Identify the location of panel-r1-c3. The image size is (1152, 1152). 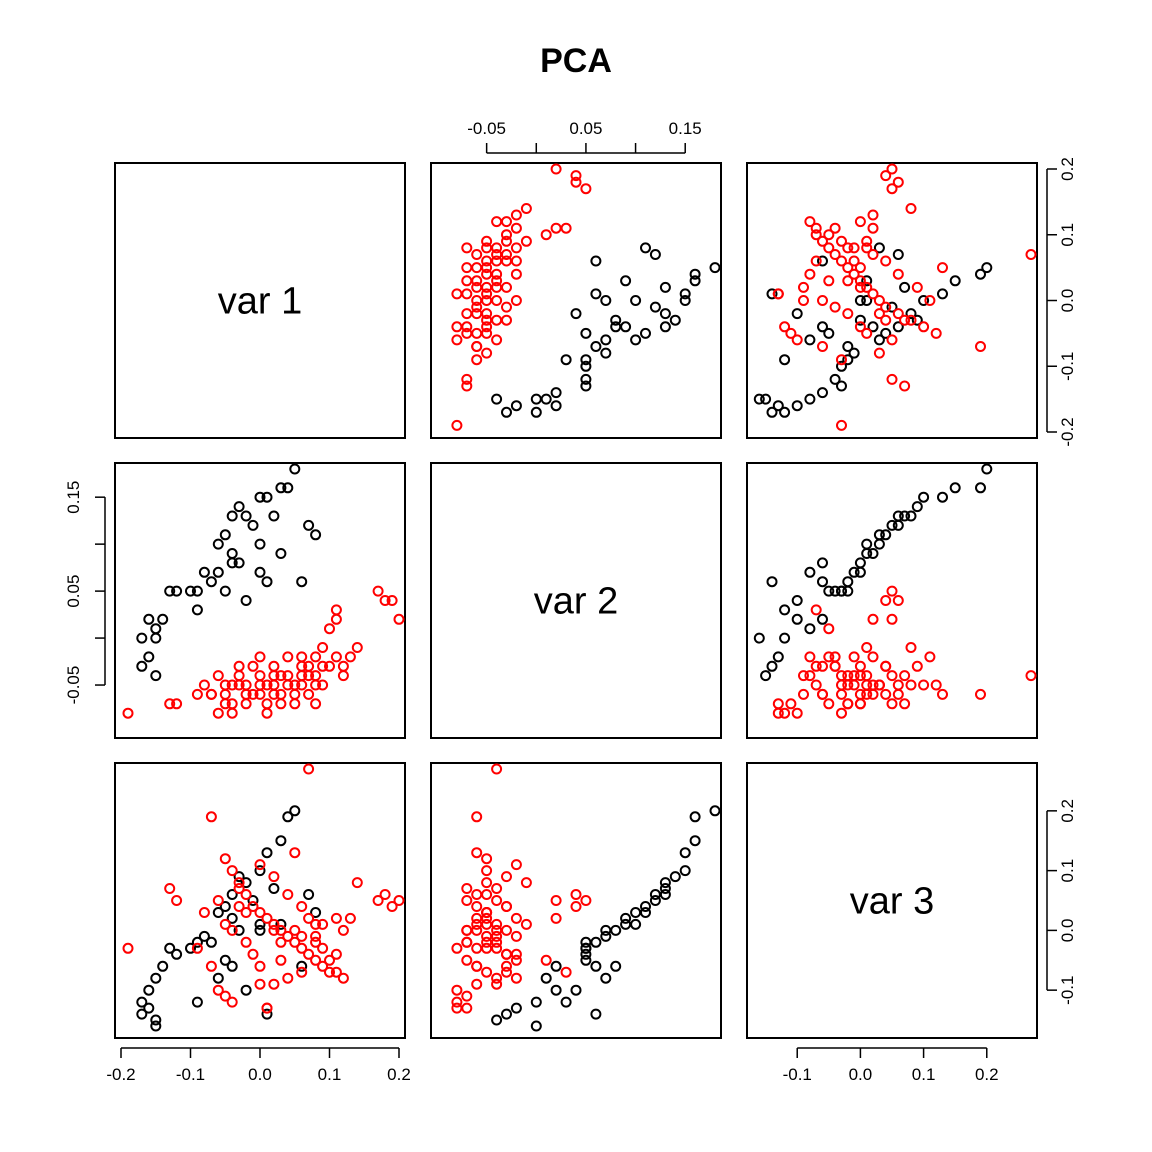
(892, 300).